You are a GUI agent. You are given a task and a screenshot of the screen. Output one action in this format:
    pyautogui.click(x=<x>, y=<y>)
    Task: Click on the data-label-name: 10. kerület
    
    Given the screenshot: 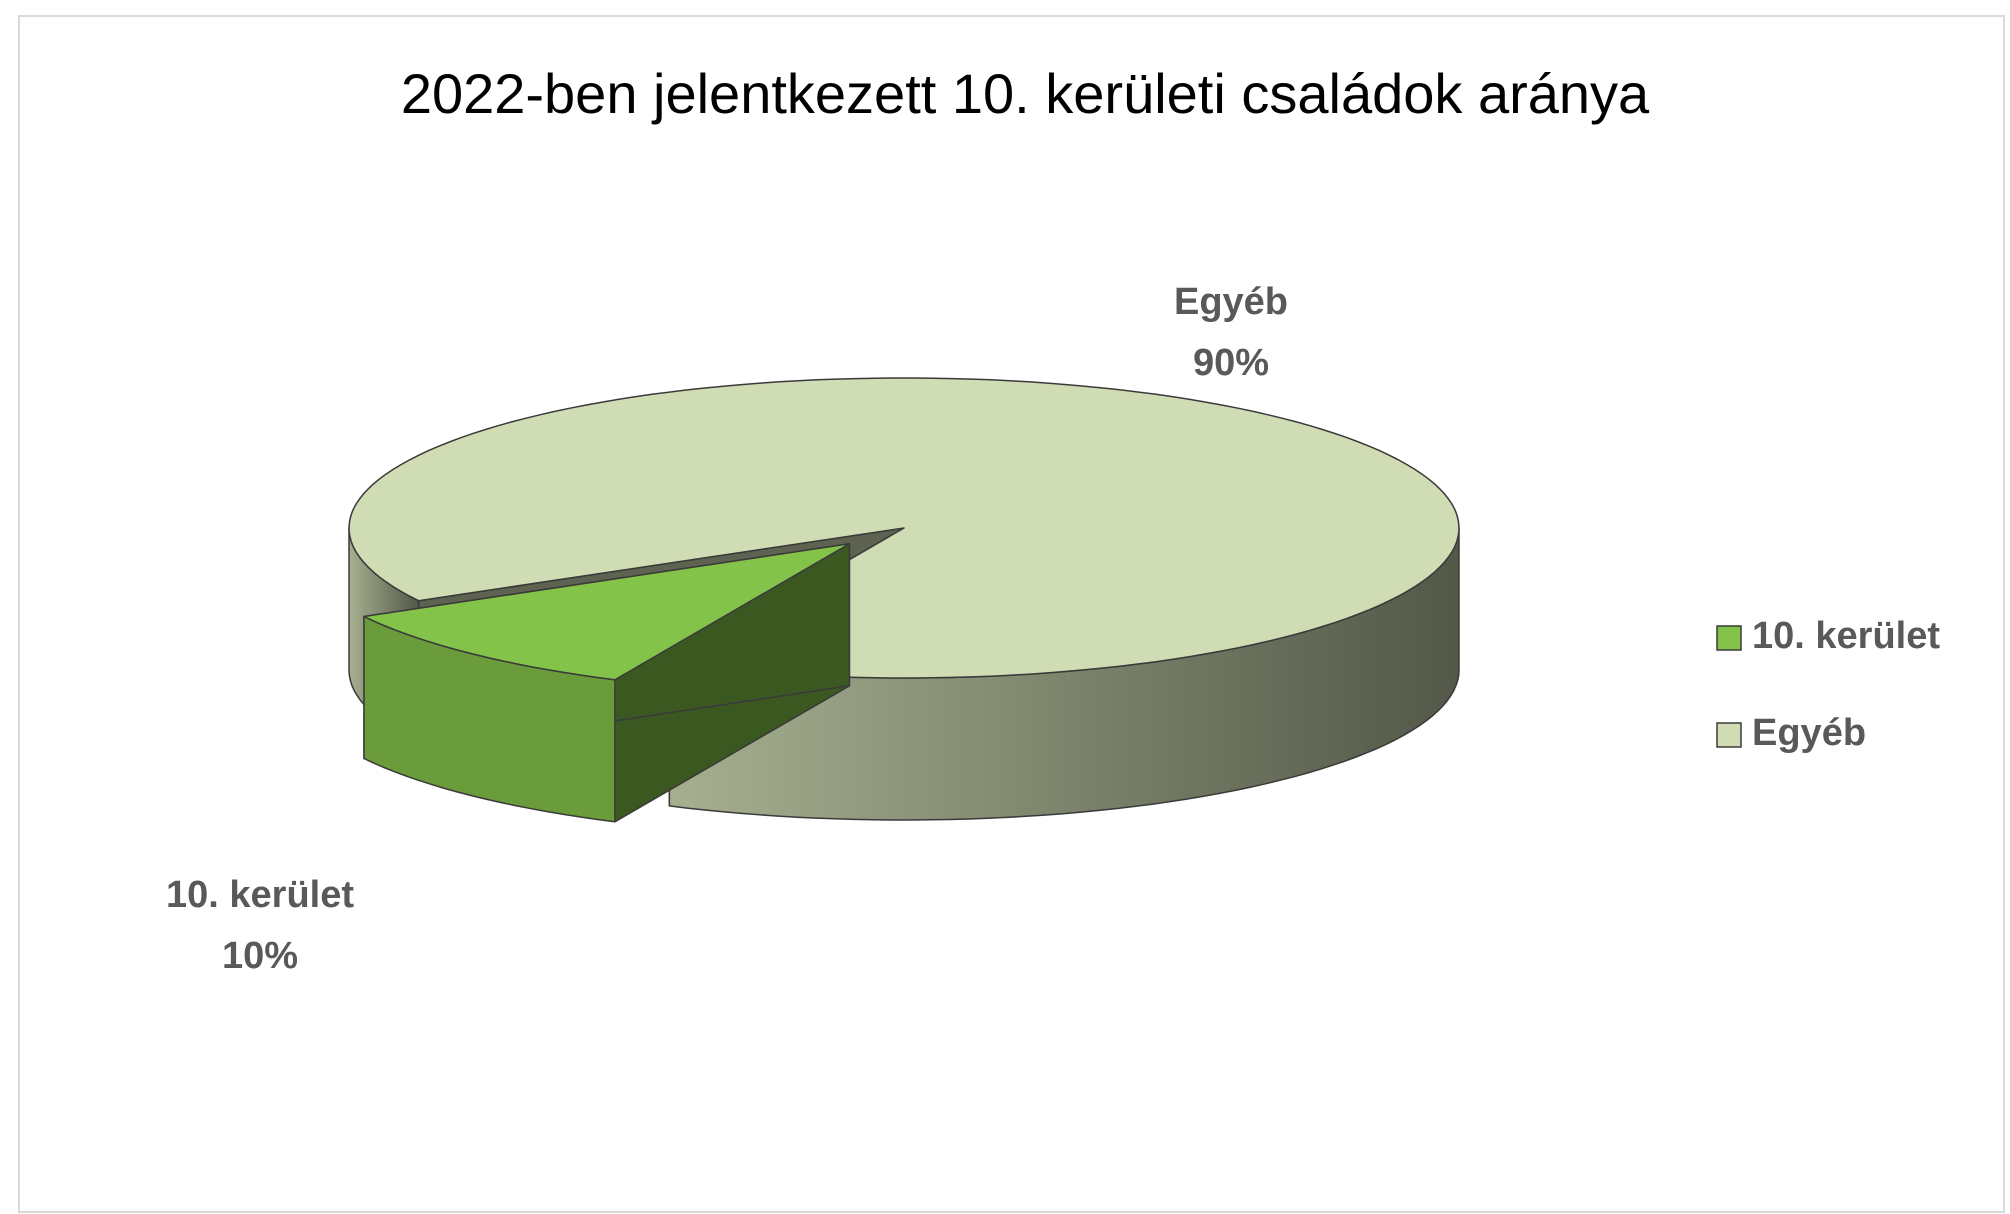 What is the action you would take?
    pyautogui.click(x=260, y=895)
    